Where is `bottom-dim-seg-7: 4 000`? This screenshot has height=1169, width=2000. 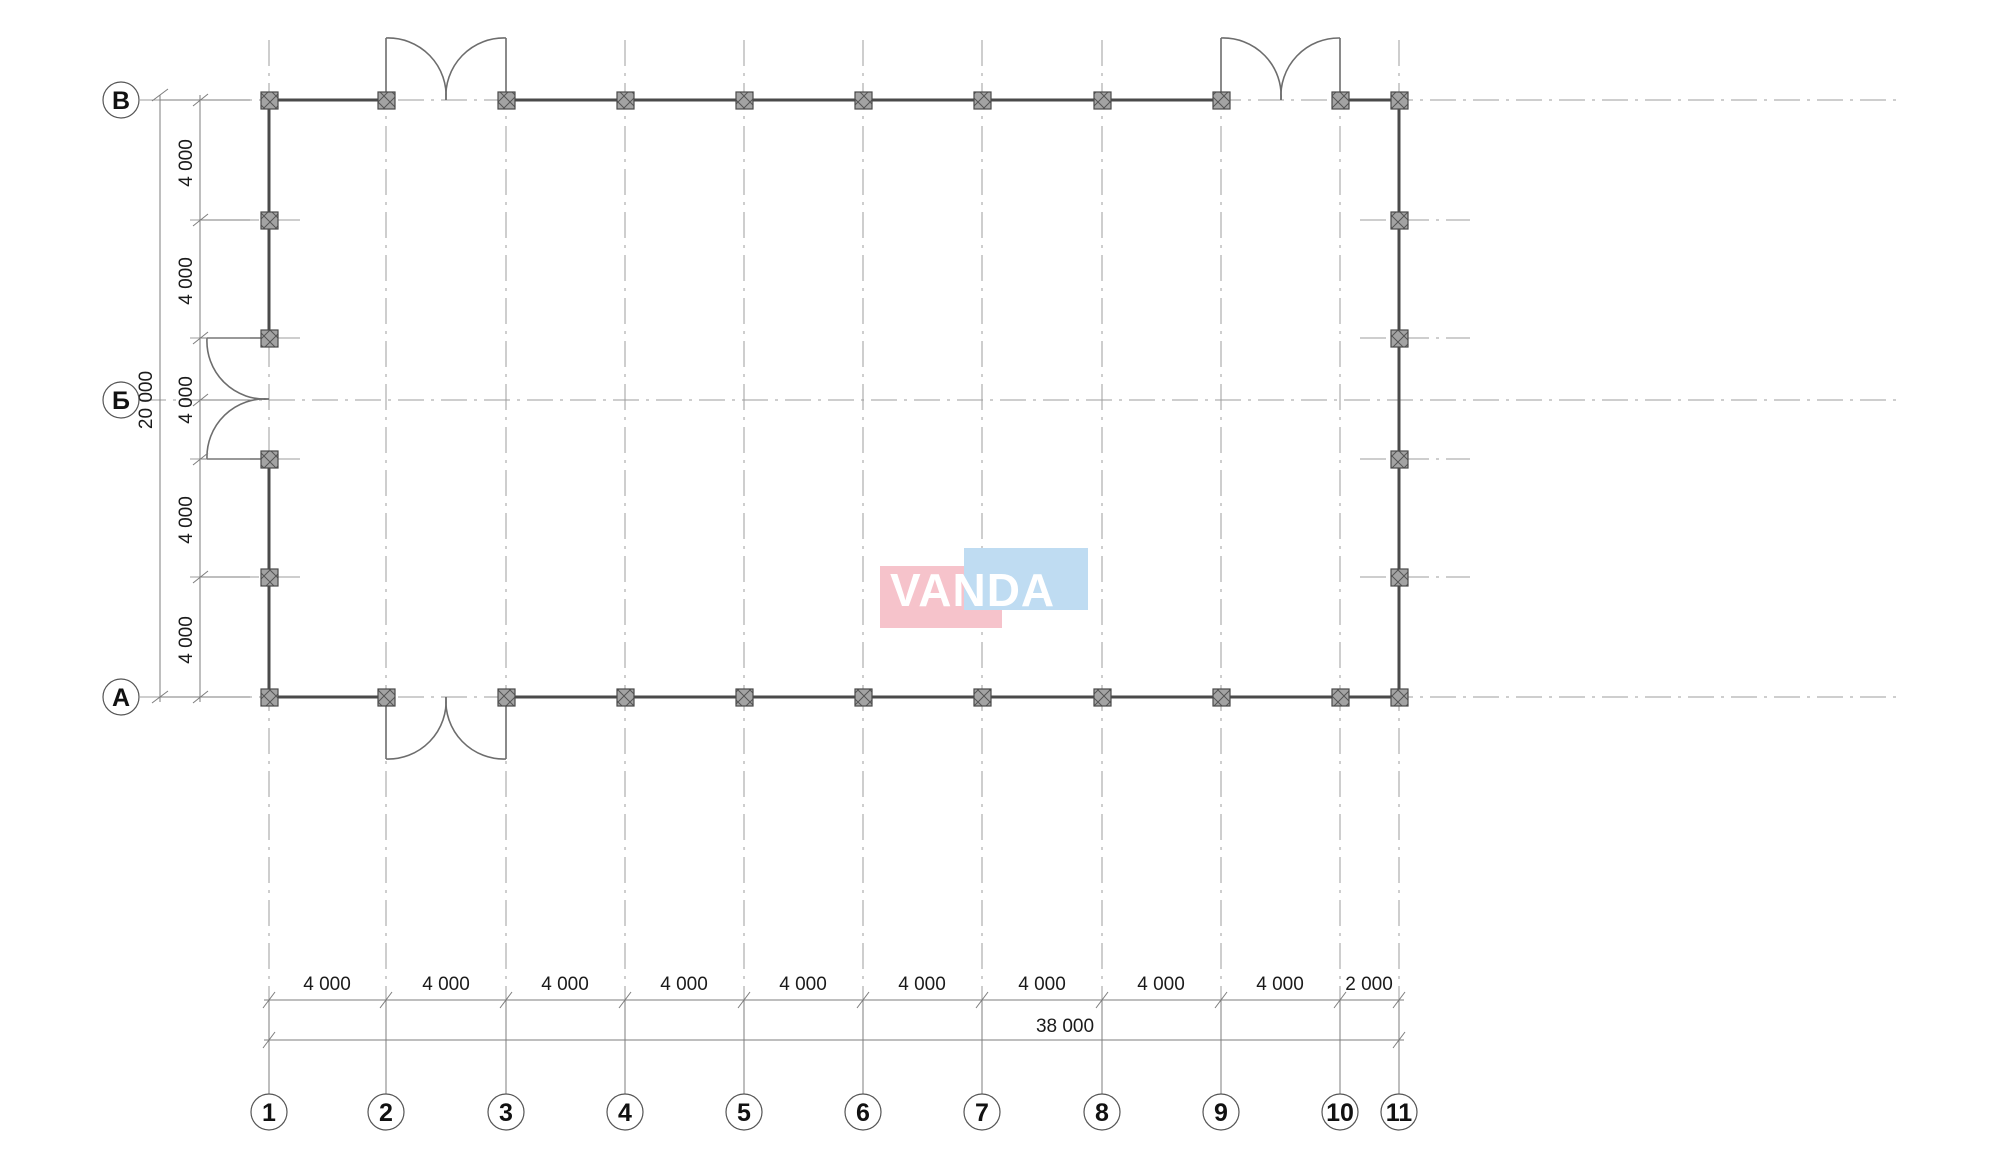 bottom-dim-seg-7: 4 000 is located at coordinates (1042, 984).